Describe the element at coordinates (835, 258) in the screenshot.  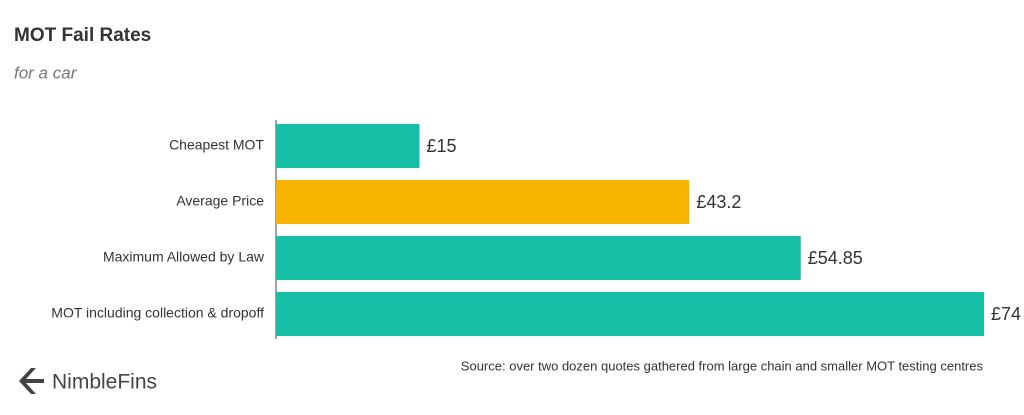
I see `value-label: £54.85` at that location.